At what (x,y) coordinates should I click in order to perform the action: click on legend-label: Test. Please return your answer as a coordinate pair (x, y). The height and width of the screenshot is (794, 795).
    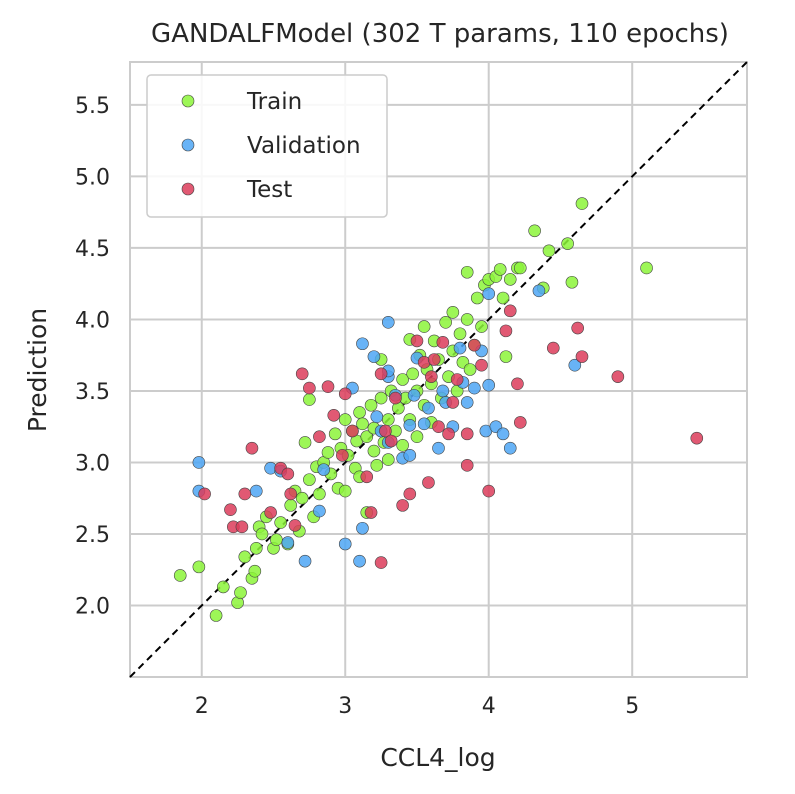
    Looking at the image, I should click on (269, 190).